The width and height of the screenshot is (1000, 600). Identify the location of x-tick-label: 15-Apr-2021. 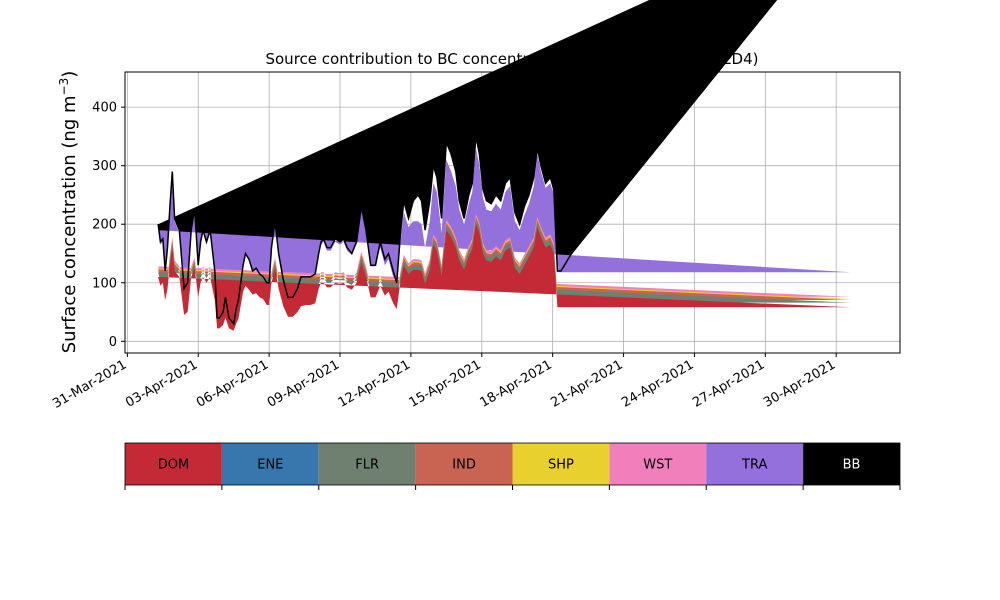
(445, 383).